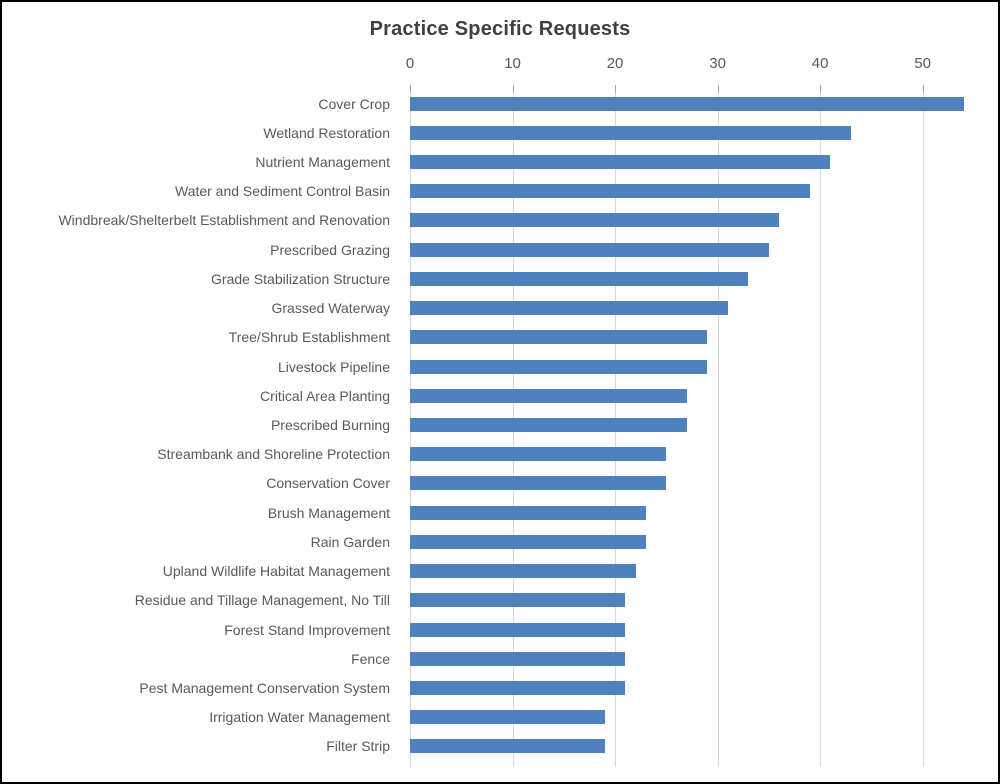  What do you see at coordinates (330, 424) in the screenshot?
I see `category-label-prescribed-burning: Prescribed Burning` at bounding box center [330, 424].